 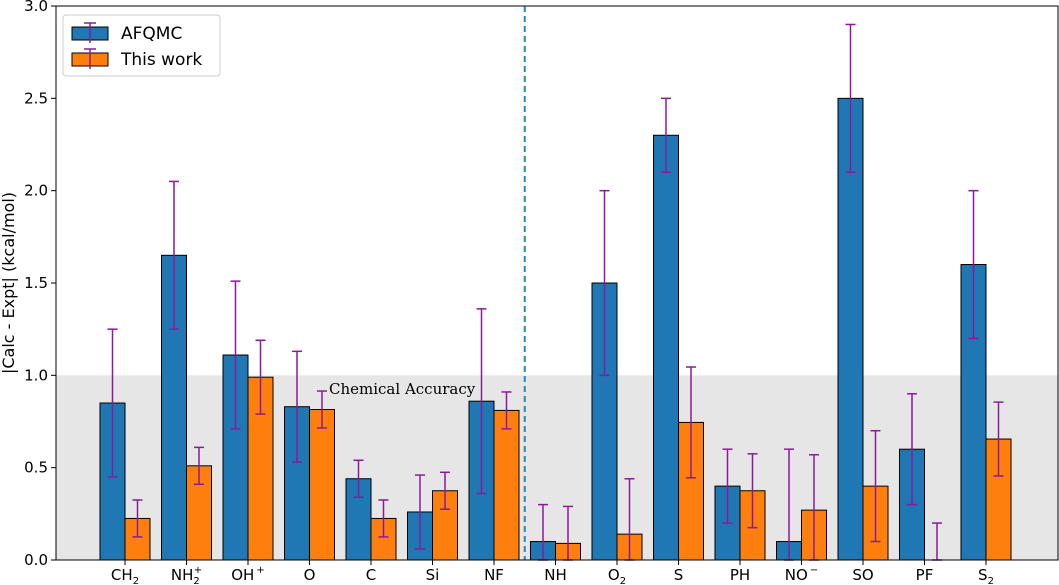 I want to click on x-axis: CH2 NH2+ OH + O C Si NF NH O2 S PH NO − SO PF S2, so click(x=552, y=572).